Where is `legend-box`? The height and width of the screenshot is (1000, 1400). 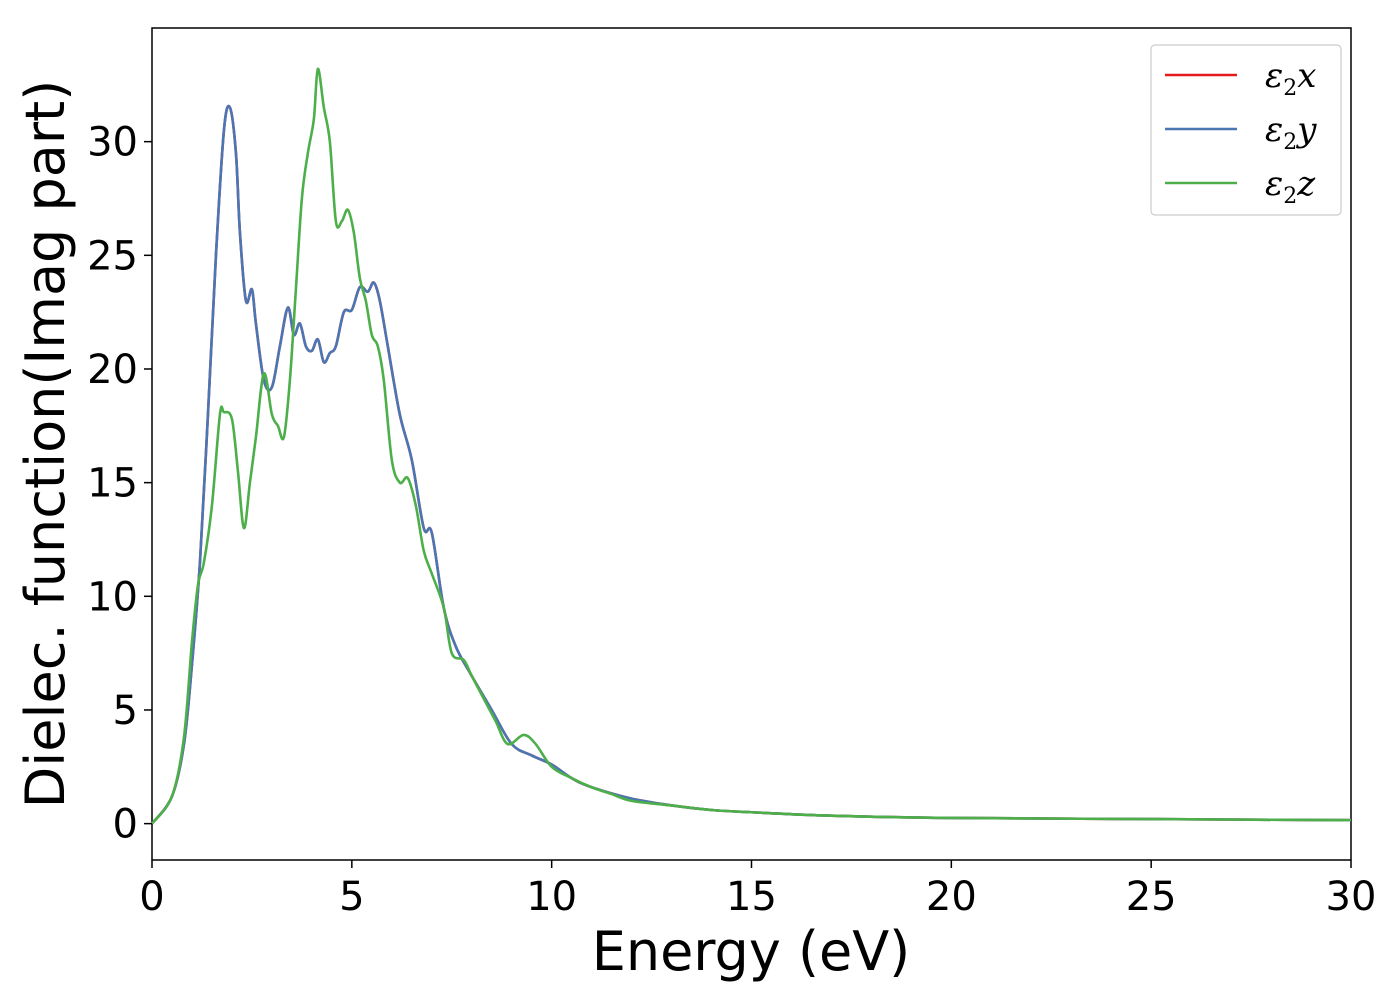 legend-box is located at coordinates (1246, 130).